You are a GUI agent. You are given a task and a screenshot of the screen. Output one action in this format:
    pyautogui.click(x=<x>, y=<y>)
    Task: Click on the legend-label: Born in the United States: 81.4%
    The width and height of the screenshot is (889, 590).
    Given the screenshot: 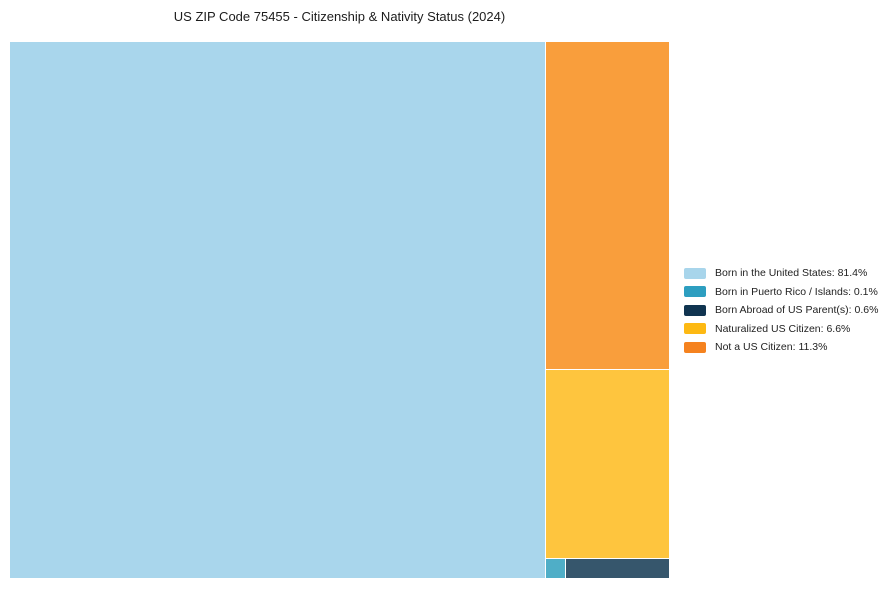 What is the action you would take?
    pyautogui.click(x=791, y=273)
    